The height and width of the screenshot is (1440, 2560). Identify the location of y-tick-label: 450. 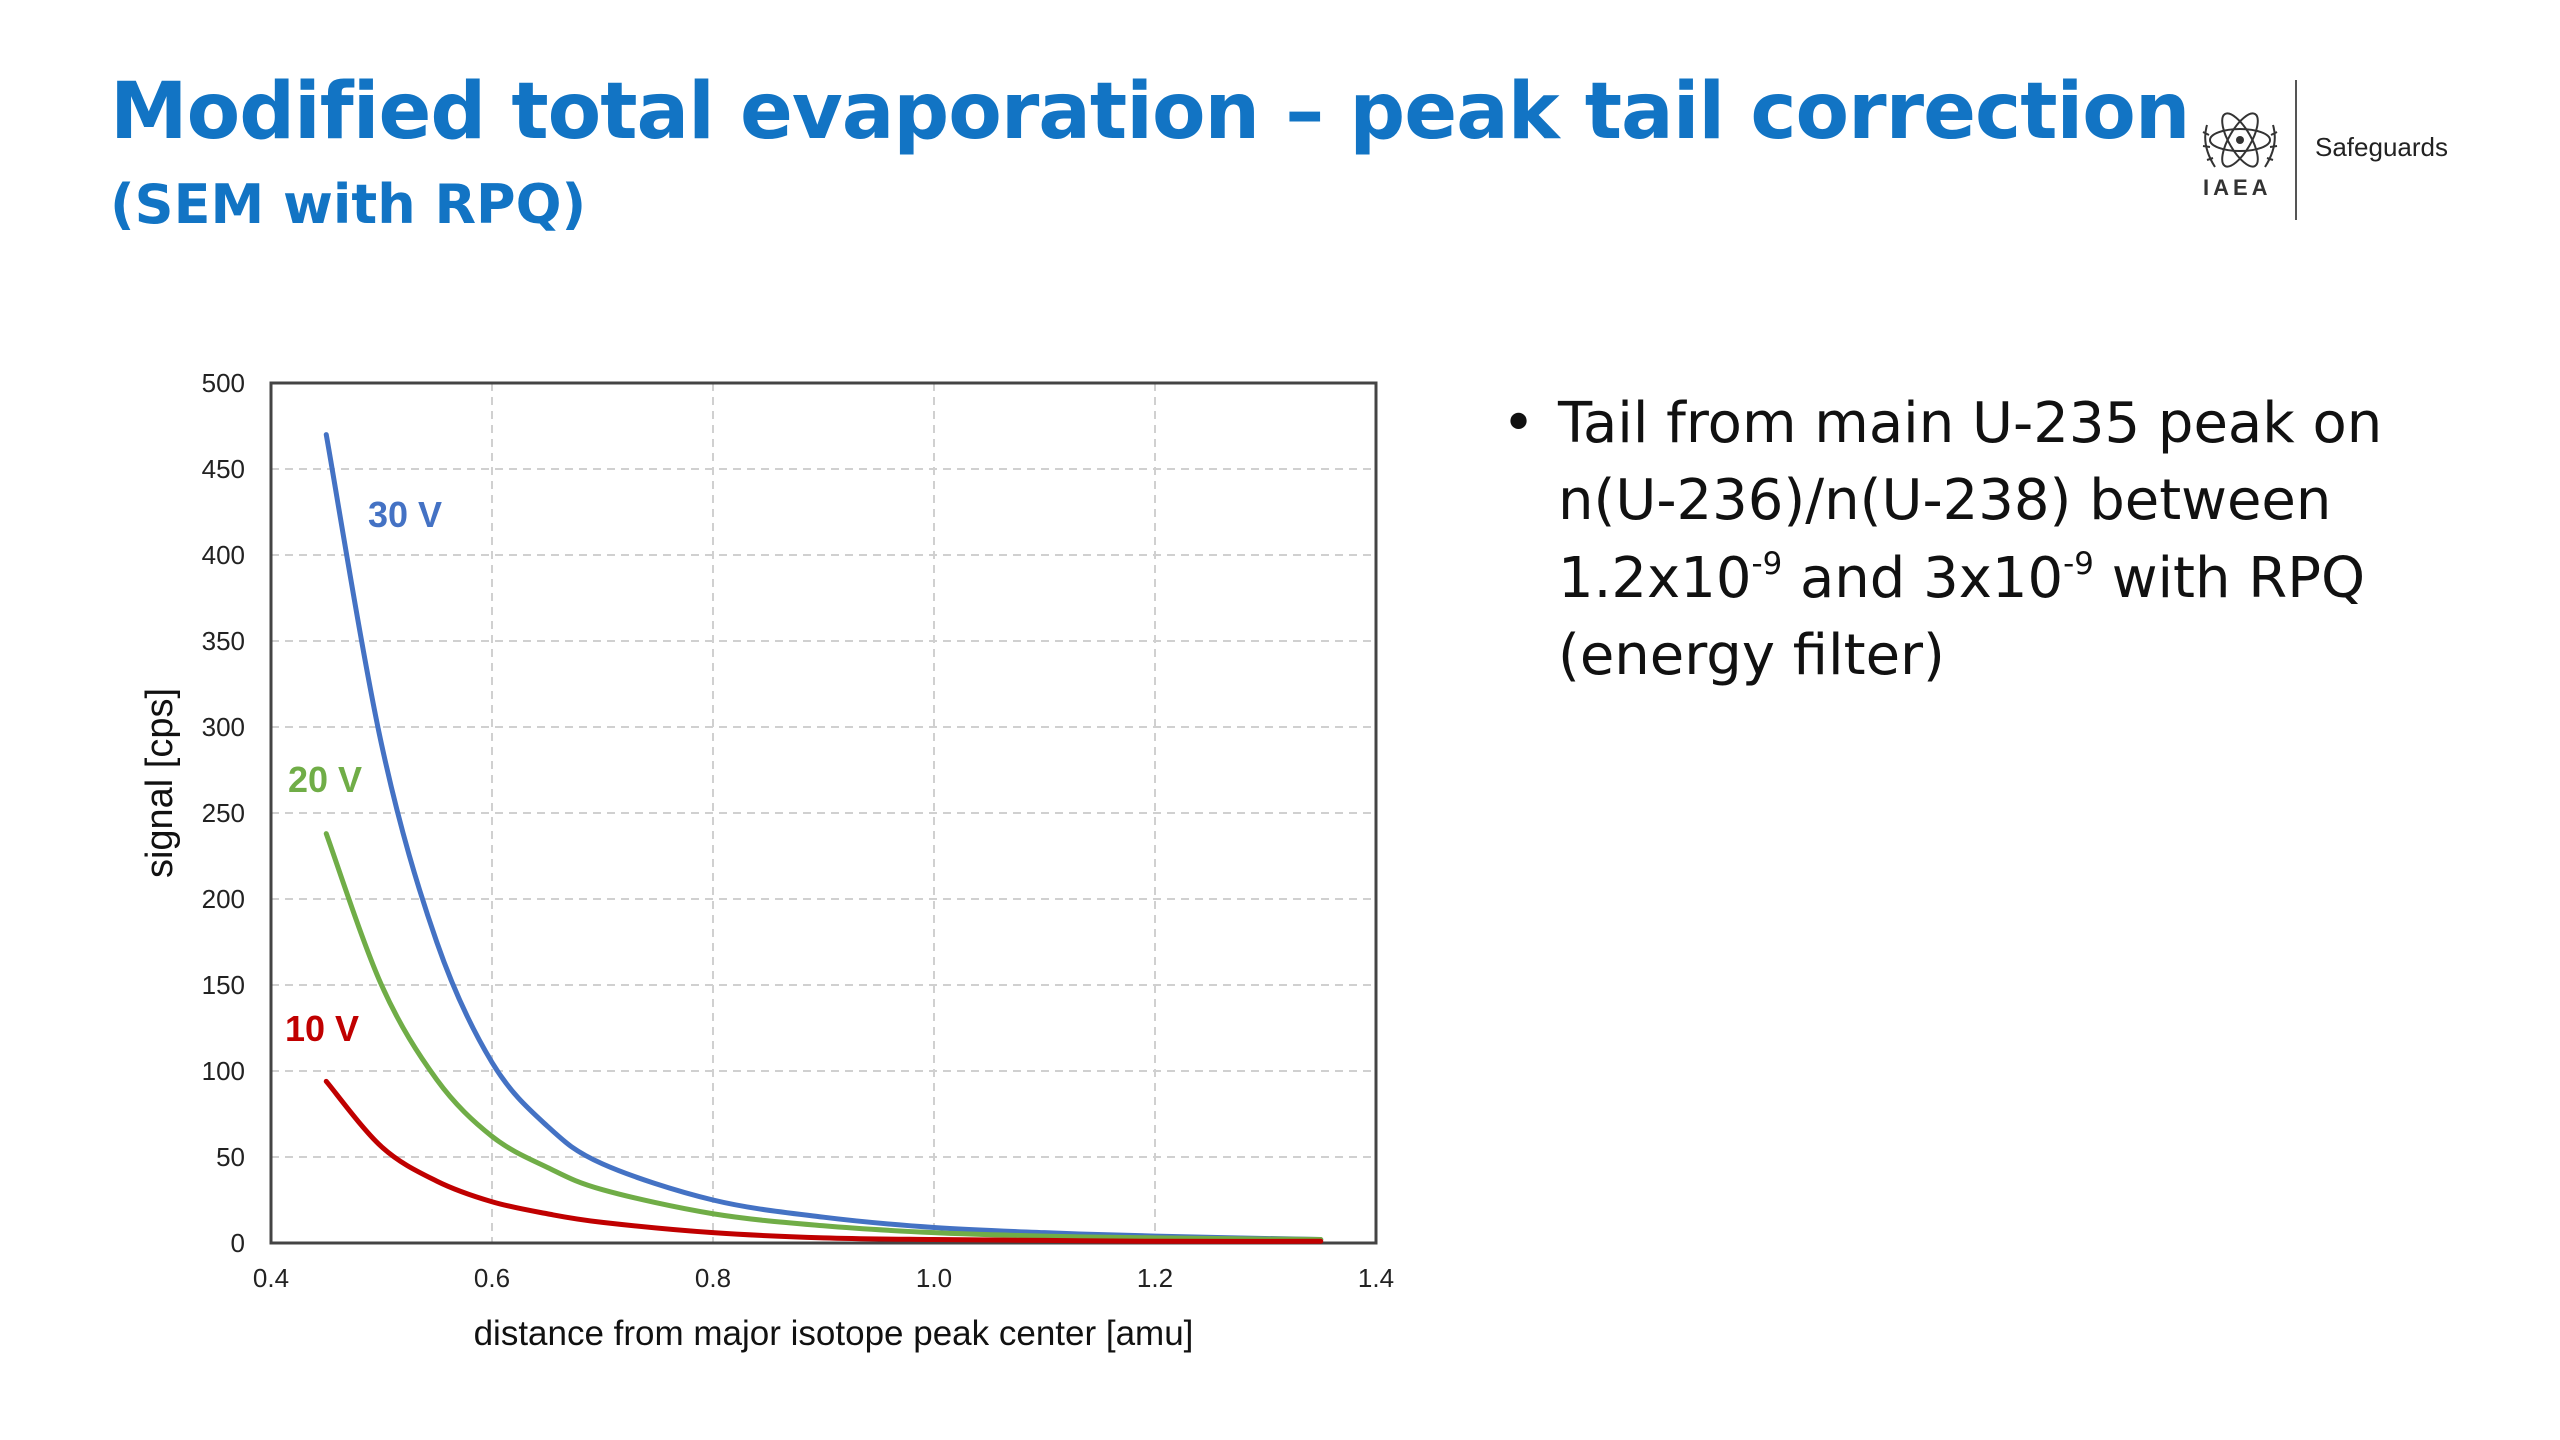
(223, 469).